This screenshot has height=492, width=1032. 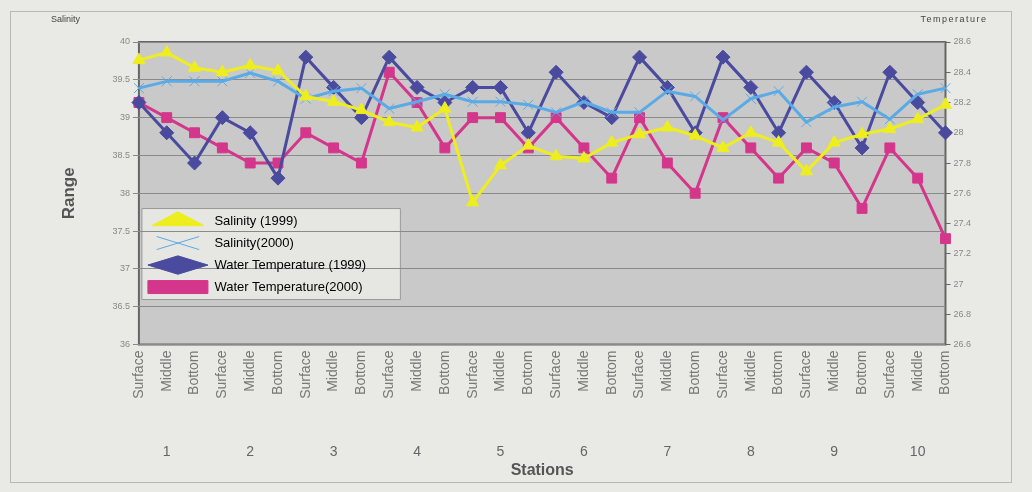 What do you see at coordinates (962, 313) in the screenshot?
I see `y2-tick-label: 26.8` at bounding box center [962, 313].